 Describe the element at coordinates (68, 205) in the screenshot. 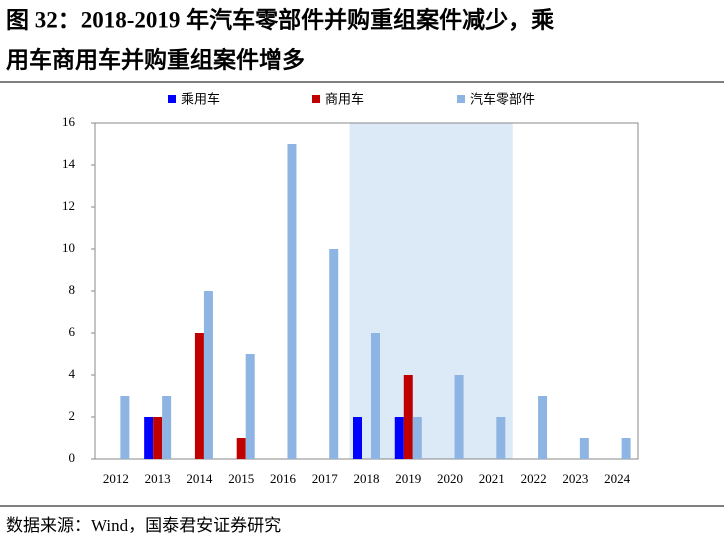

I see `y-tick-label: 12` at that location.